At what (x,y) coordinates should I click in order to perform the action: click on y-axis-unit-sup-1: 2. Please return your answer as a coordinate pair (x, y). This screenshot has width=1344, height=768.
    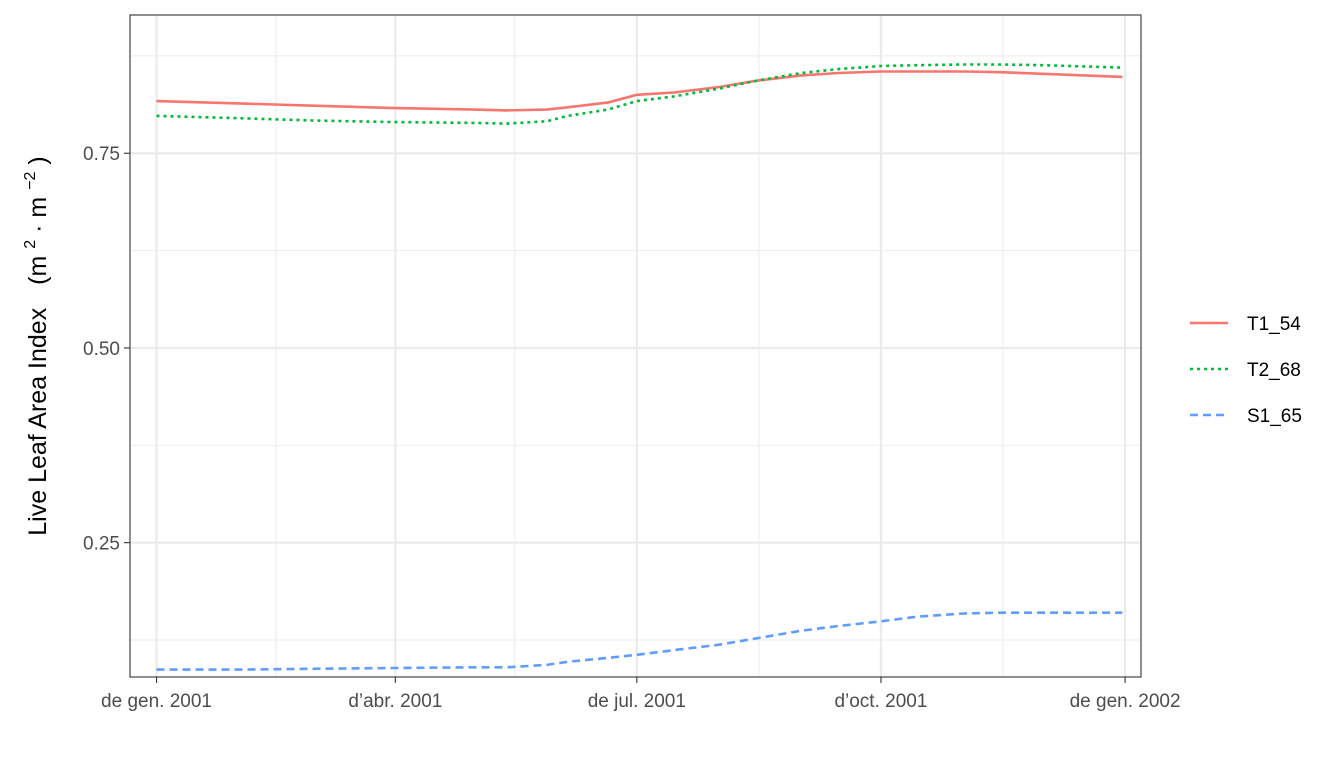
    Looking at the image, I should click on (30, 244).